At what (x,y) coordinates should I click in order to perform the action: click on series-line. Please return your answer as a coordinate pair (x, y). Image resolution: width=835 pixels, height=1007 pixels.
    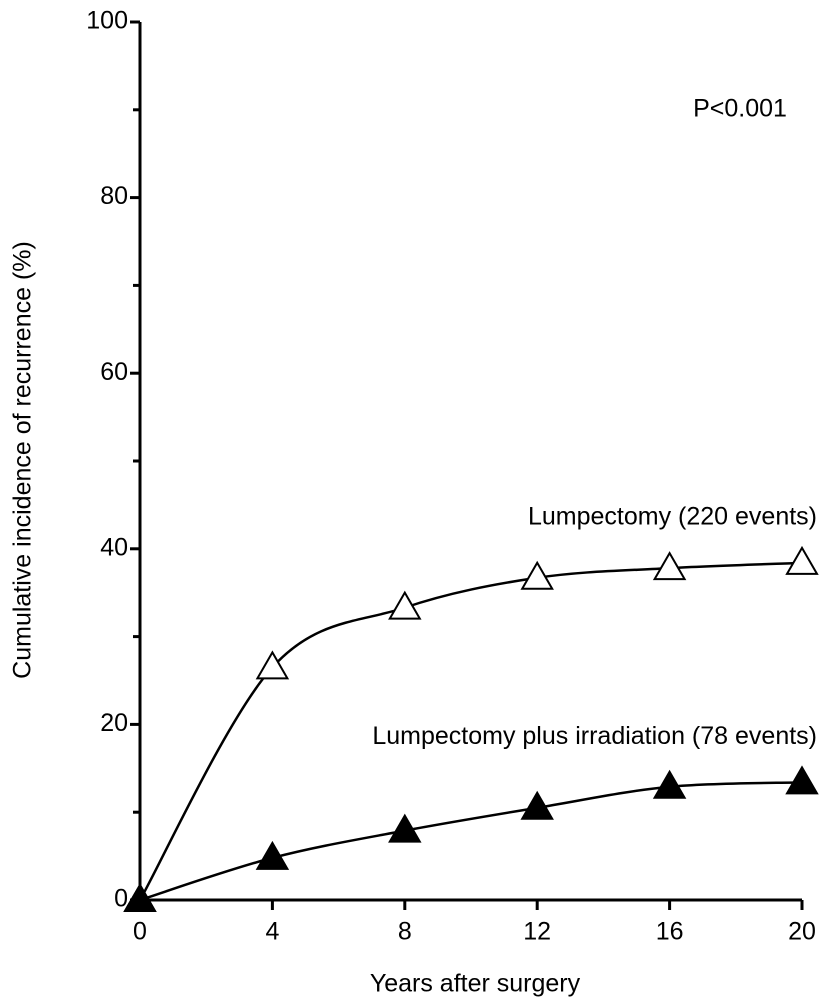
    Looking at the image, I should click on (471, 841).